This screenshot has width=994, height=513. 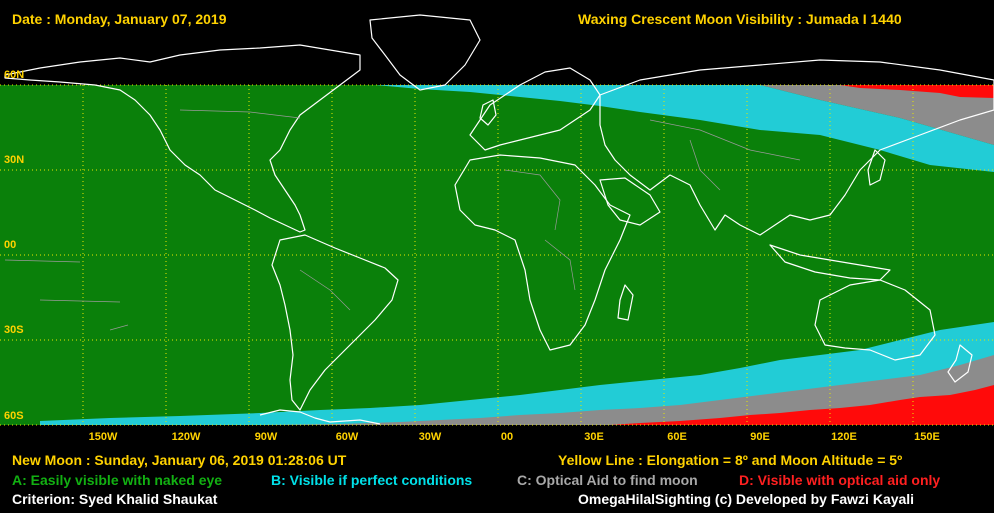 I want to click on criterion-label: Criterion: Syed Khalid Shaukat, so click(x=115, y=499).